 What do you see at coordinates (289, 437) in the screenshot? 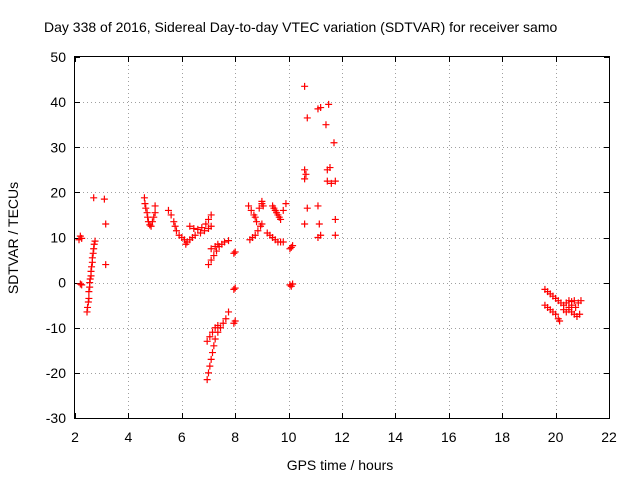
I see `x-tick-label: 10` at bounding box center [289, 437].